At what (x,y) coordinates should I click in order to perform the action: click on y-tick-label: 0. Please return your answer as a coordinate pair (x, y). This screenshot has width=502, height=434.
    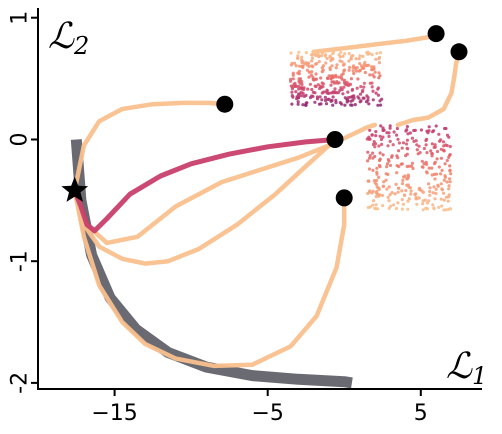
    Looking at the image, I should click on (20, 140).